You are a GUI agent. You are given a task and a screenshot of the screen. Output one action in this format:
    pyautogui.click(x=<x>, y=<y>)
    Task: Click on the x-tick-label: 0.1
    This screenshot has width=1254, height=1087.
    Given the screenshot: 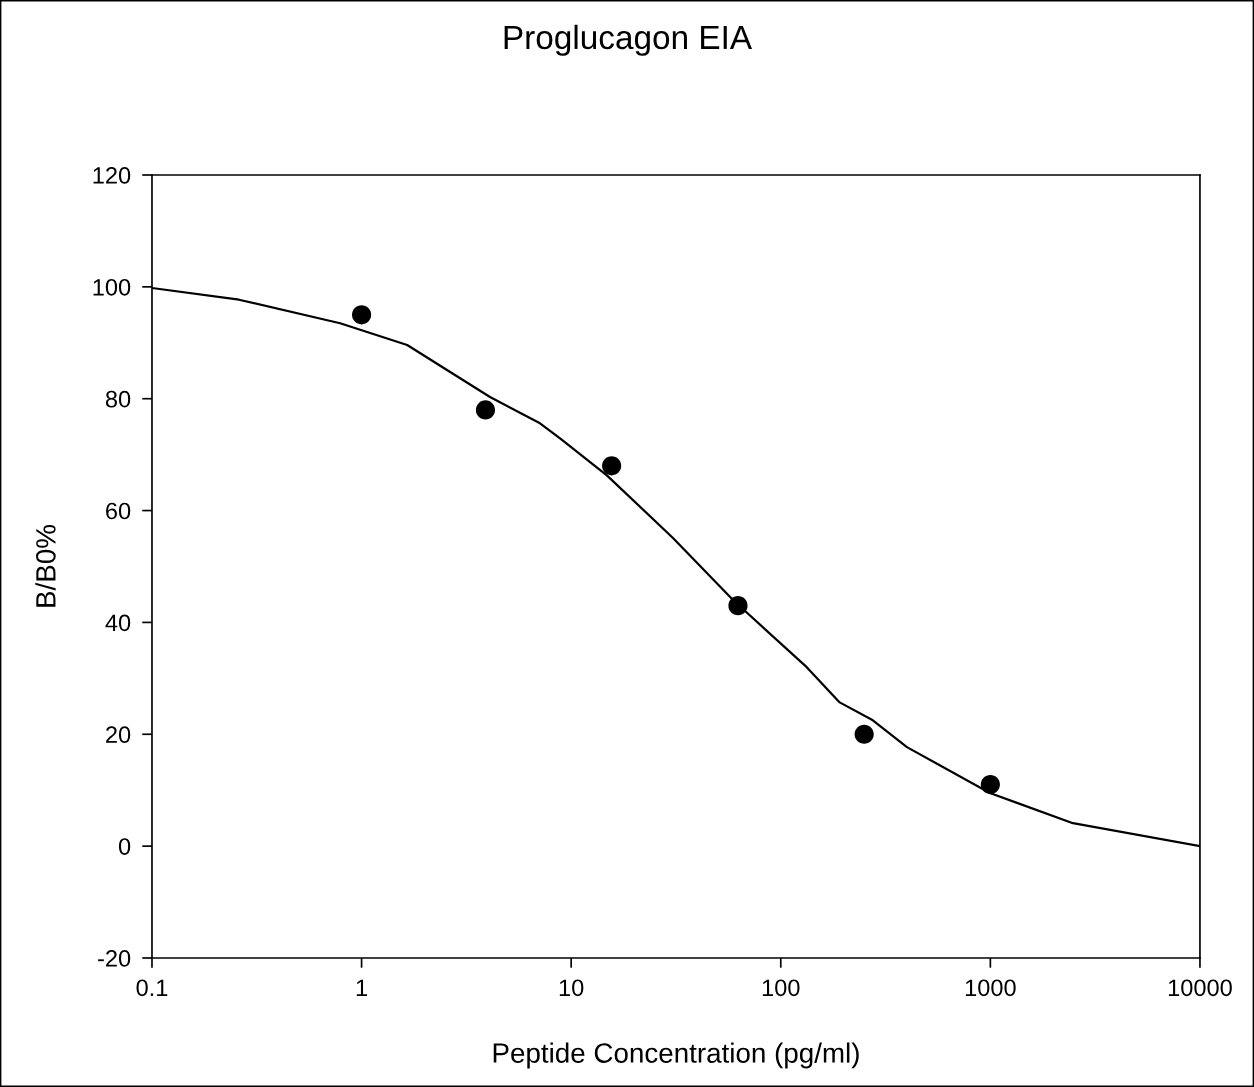 What is the action you would take?
    pyautogui.click(x=152, y=988)
    